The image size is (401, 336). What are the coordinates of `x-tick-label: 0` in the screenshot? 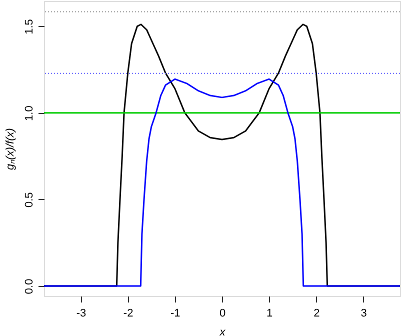 It's located at (222, 314).